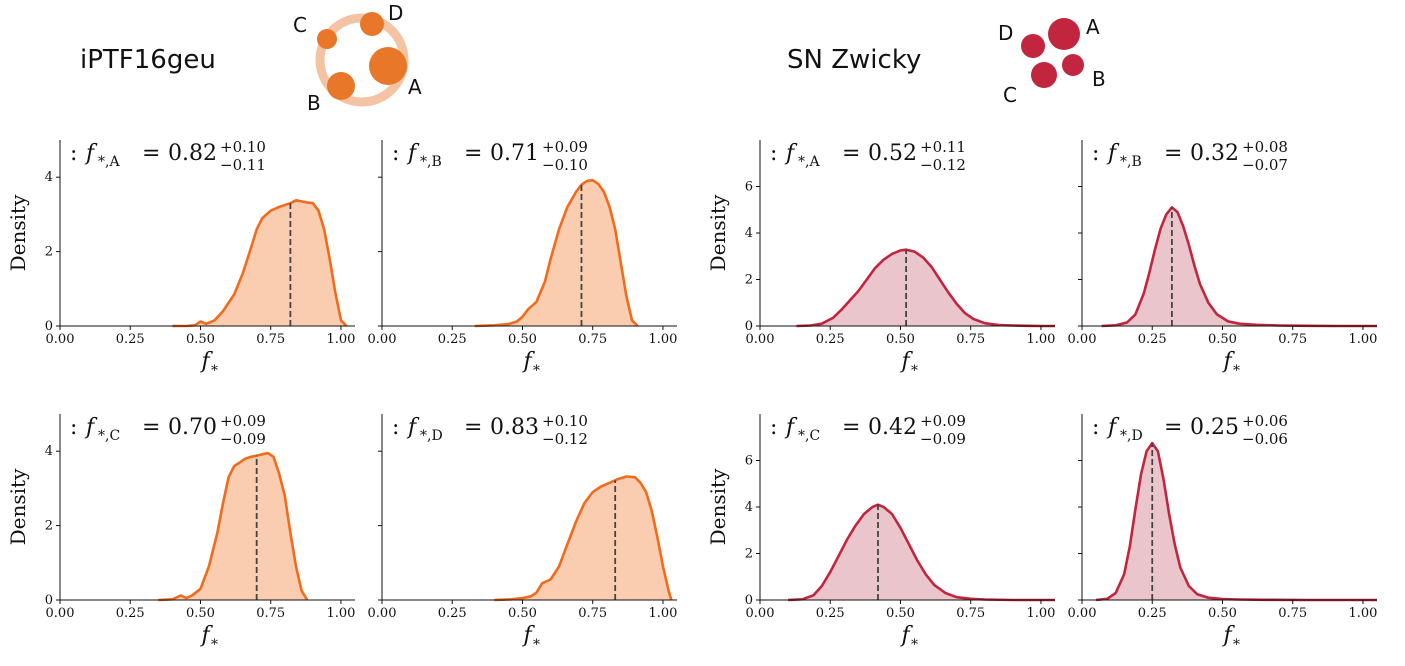 The height and width of the screenshot is (666, 1405). What do you see at coordinates (243, 439) in the screenshot?
I see `annotation-minus: −0.09` at bounding box center [243, 439].